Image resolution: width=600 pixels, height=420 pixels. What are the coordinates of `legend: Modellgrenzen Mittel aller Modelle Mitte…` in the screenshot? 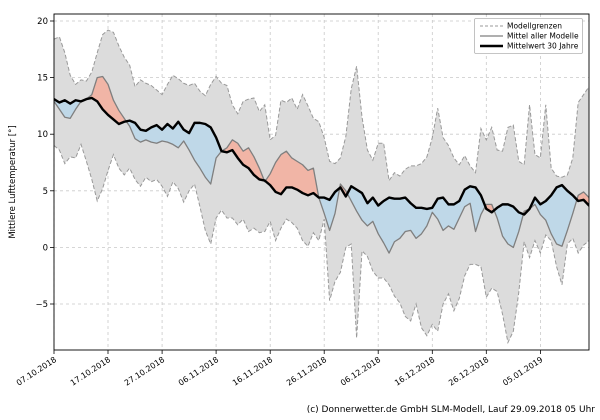 It's located at (528, 36).